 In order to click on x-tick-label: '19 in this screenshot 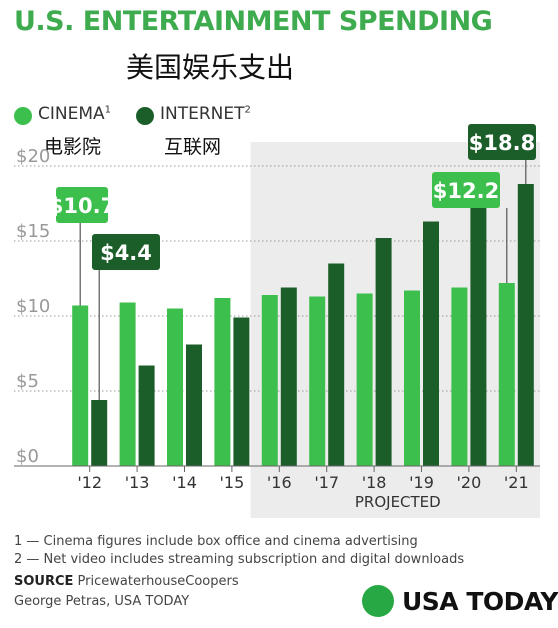, I will do `click(421, 482)`.